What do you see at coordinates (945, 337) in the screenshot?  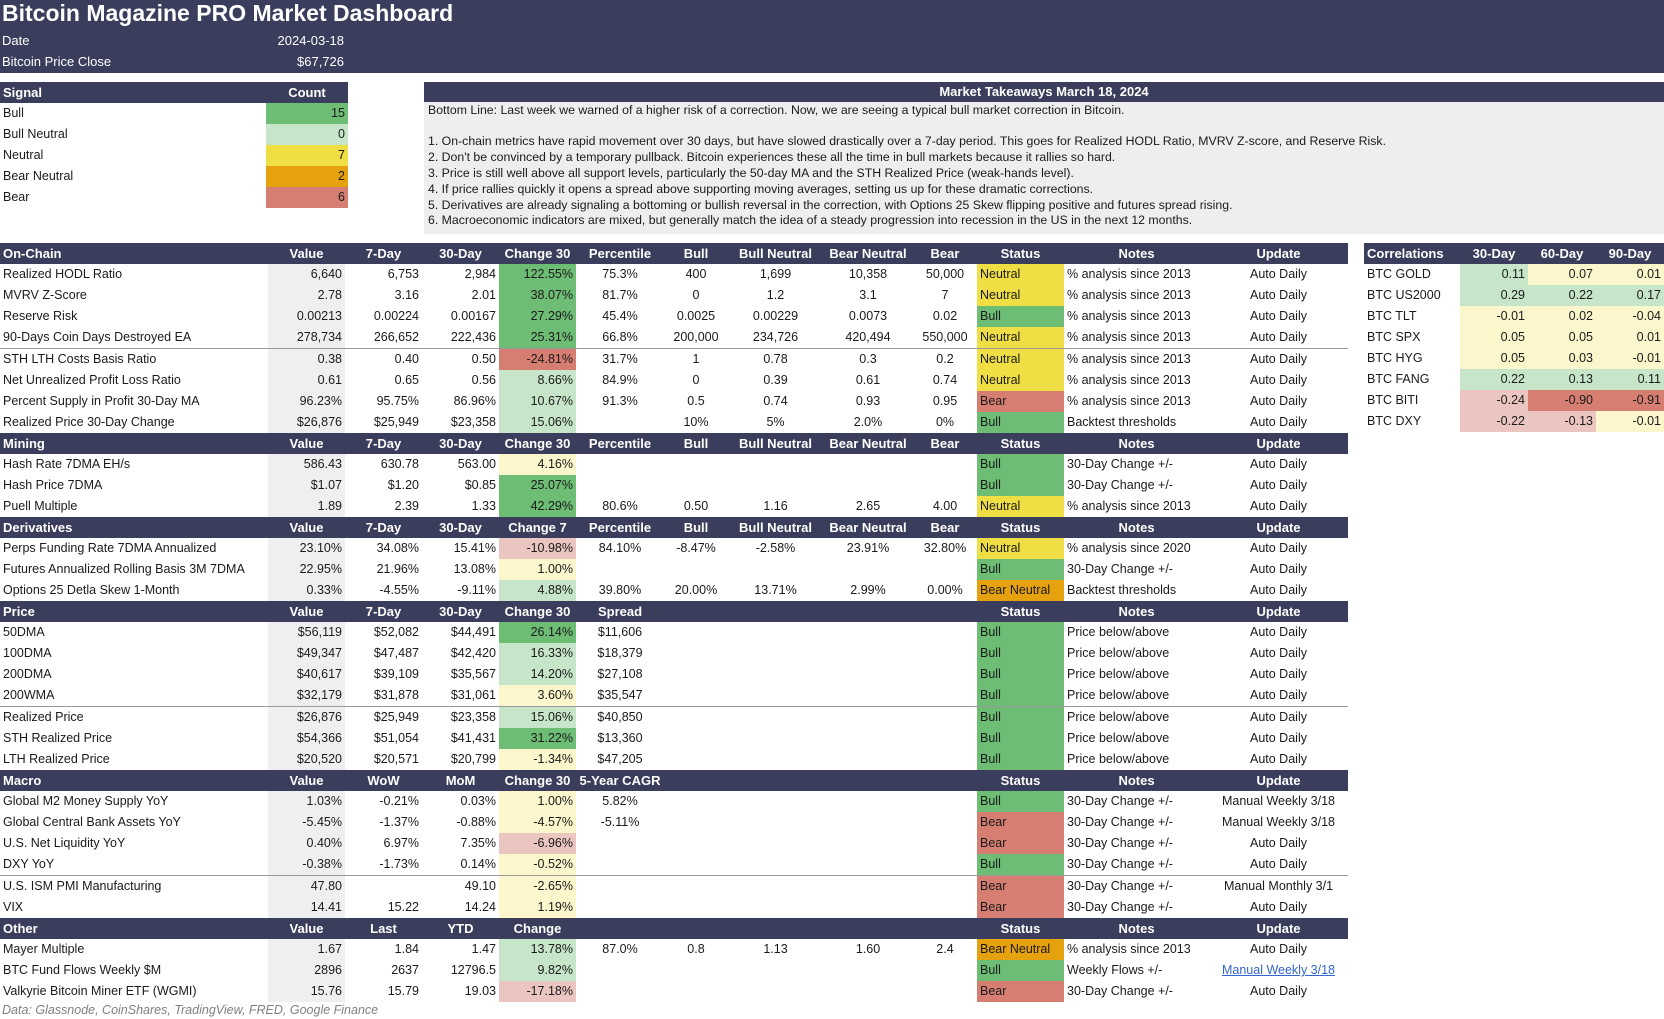 I see `metric-threshold: 550,000` at bounding box center [945, 337].